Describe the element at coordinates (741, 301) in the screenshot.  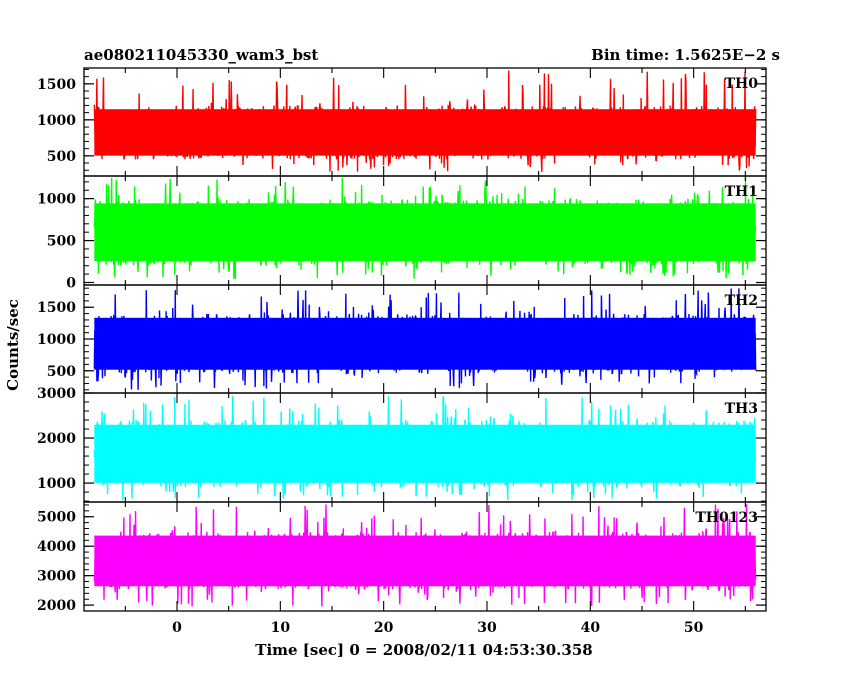
I see `panel-label-th2: TH2` at that location.